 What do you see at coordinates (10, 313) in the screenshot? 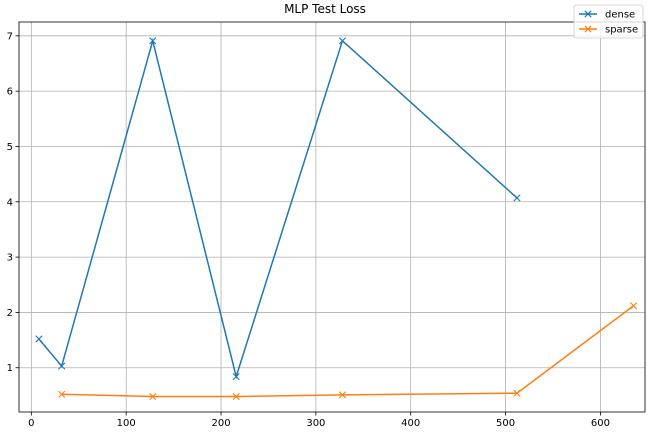
I see `y-tick-label: 2` at bounding box center [10, 313].